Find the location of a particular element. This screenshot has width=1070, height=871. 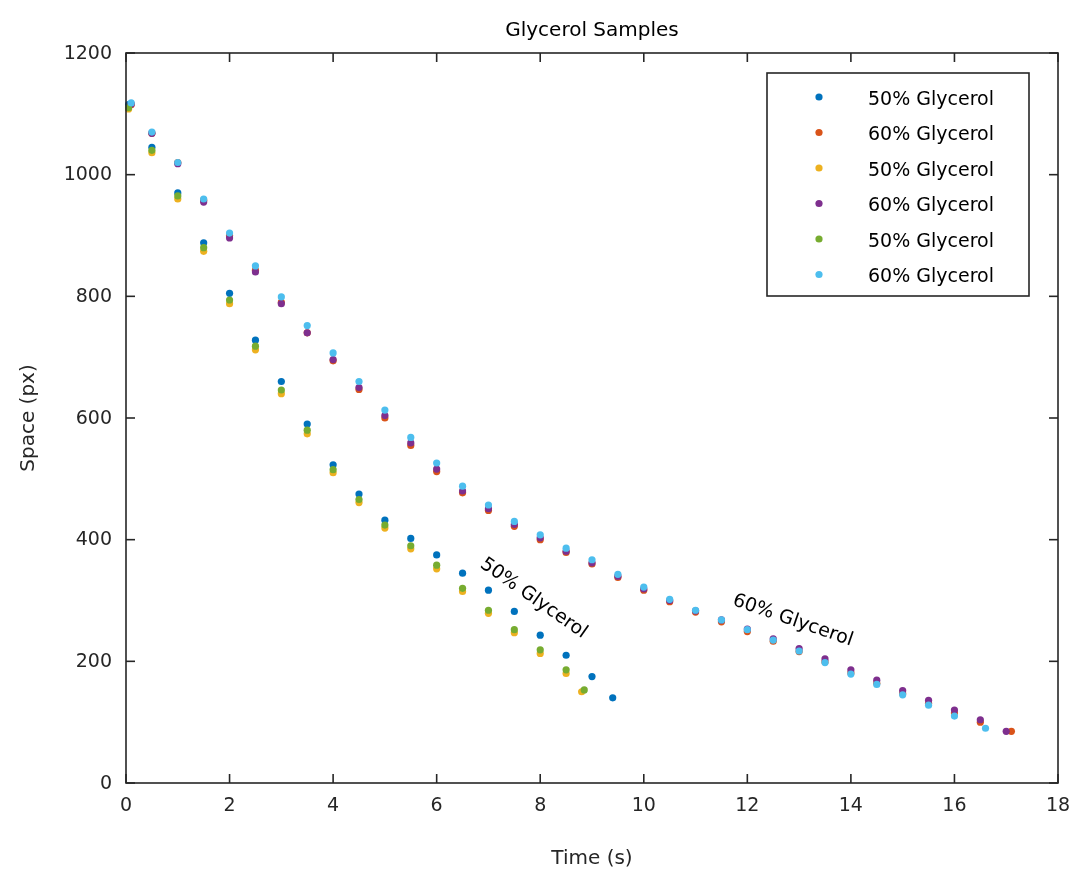

x-tick-label: 6 is located at coordinates (436, 804).